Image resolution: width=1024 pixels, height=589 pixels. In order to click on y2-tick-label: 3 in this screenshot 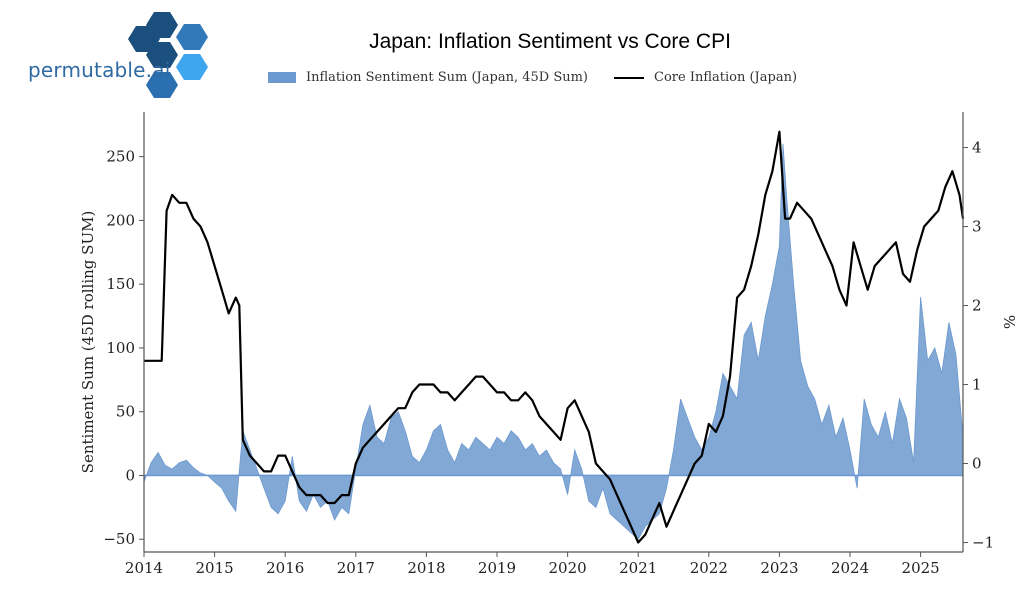, I will do `click(977, 227)`.